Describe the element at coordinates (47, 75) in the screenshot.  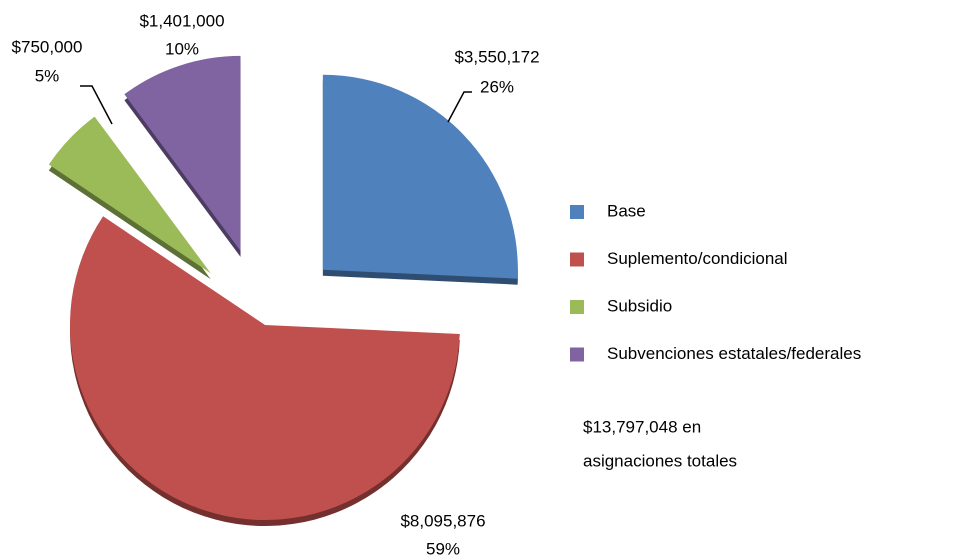
I see `percent-label: 5%` at that location.